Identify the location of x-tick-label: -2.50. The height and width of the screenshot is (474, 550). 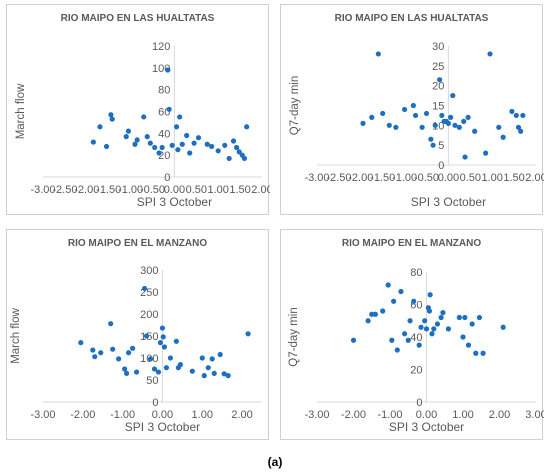
(64, 190).